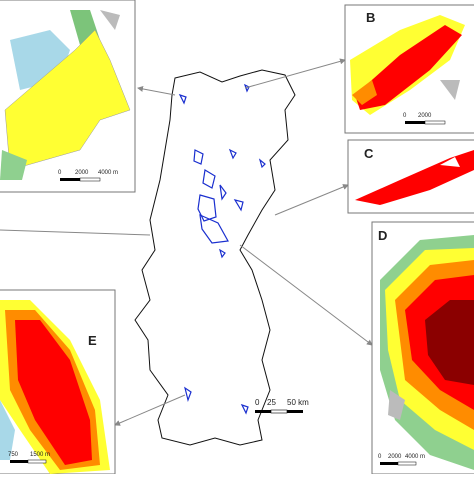 Image resolution: width=474 pixels, height=479 pixels. I want to click on inset-c: C, so click(410, 176).